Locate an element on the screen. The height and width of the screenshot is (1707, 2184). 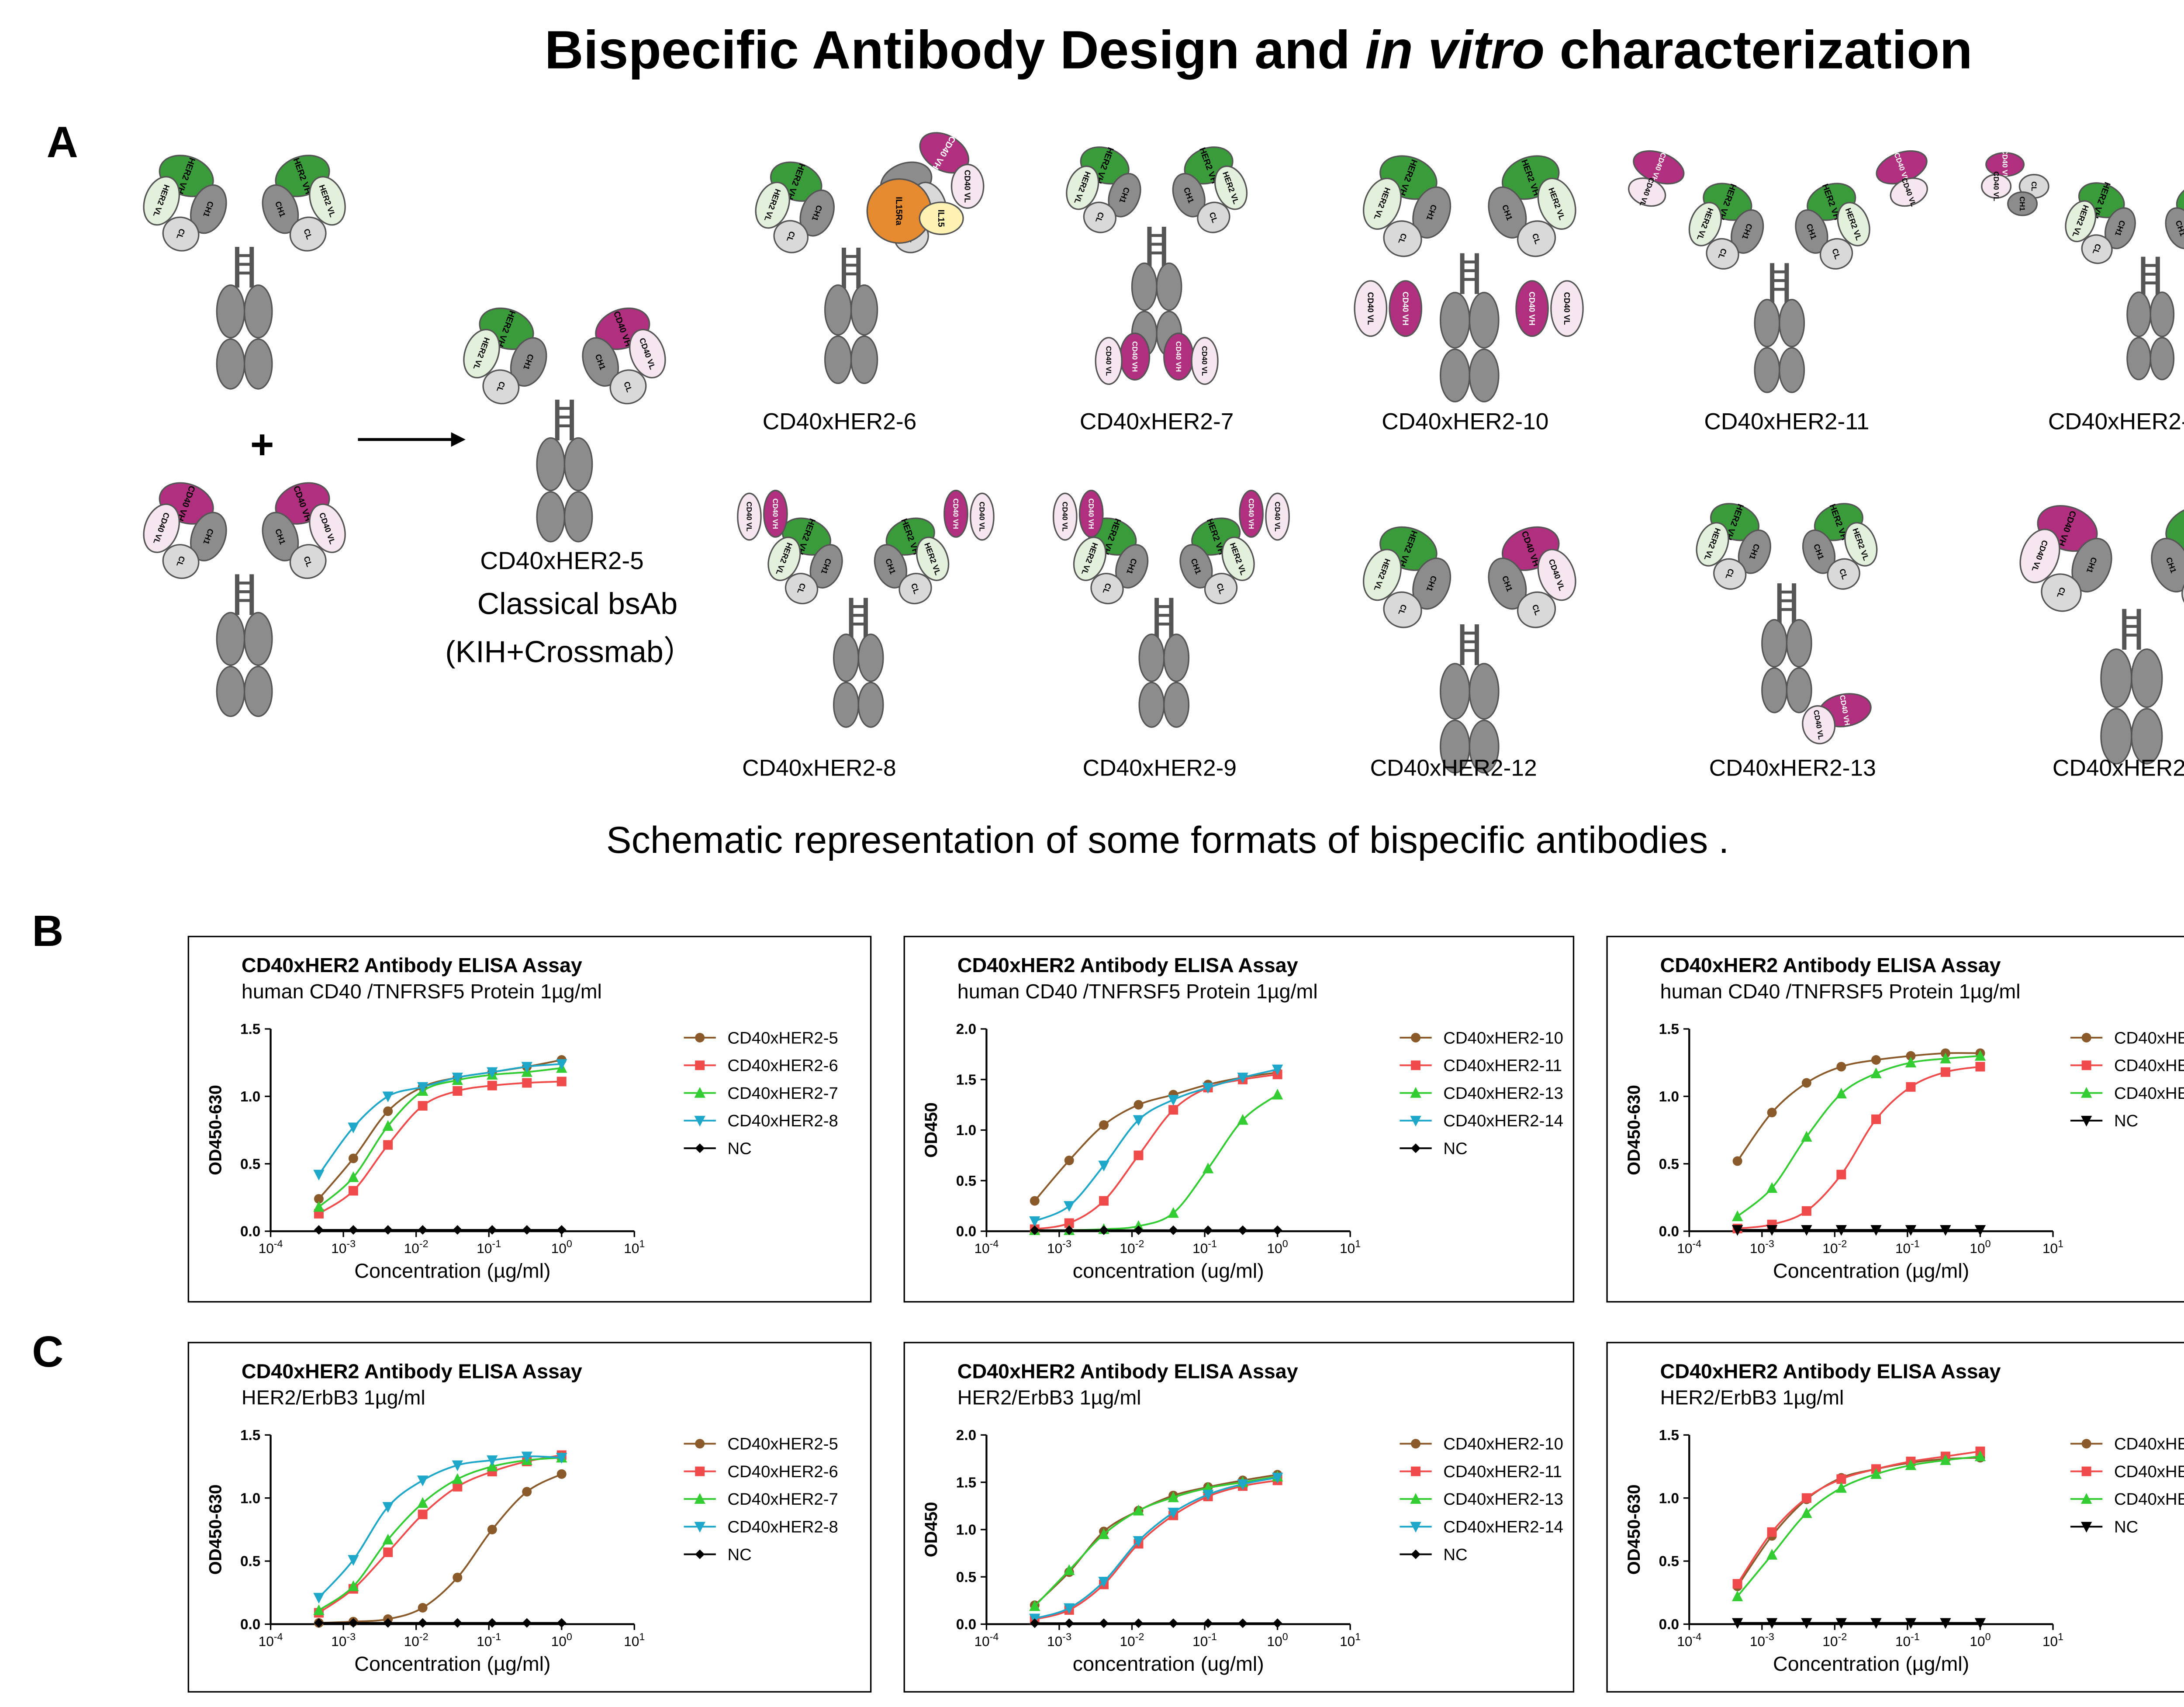
x-axis-label: Concentration (µg/ml) is located at coordinates (452, 1663).